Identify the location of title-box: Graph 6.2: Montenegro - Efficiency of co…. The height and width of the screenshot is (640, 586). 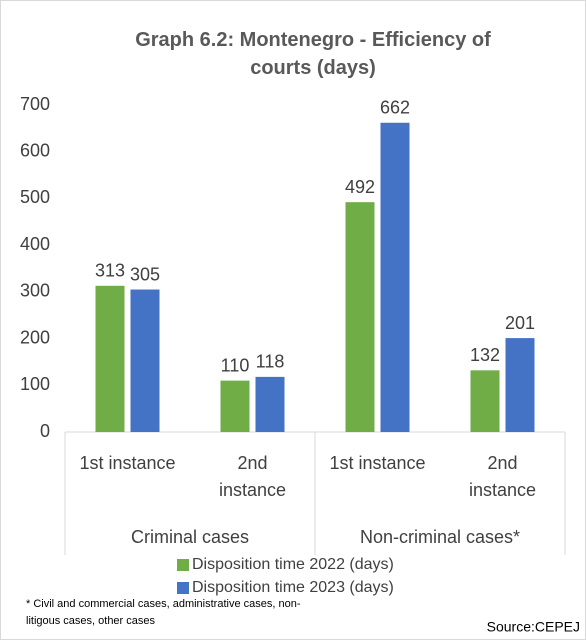
(313, 54).